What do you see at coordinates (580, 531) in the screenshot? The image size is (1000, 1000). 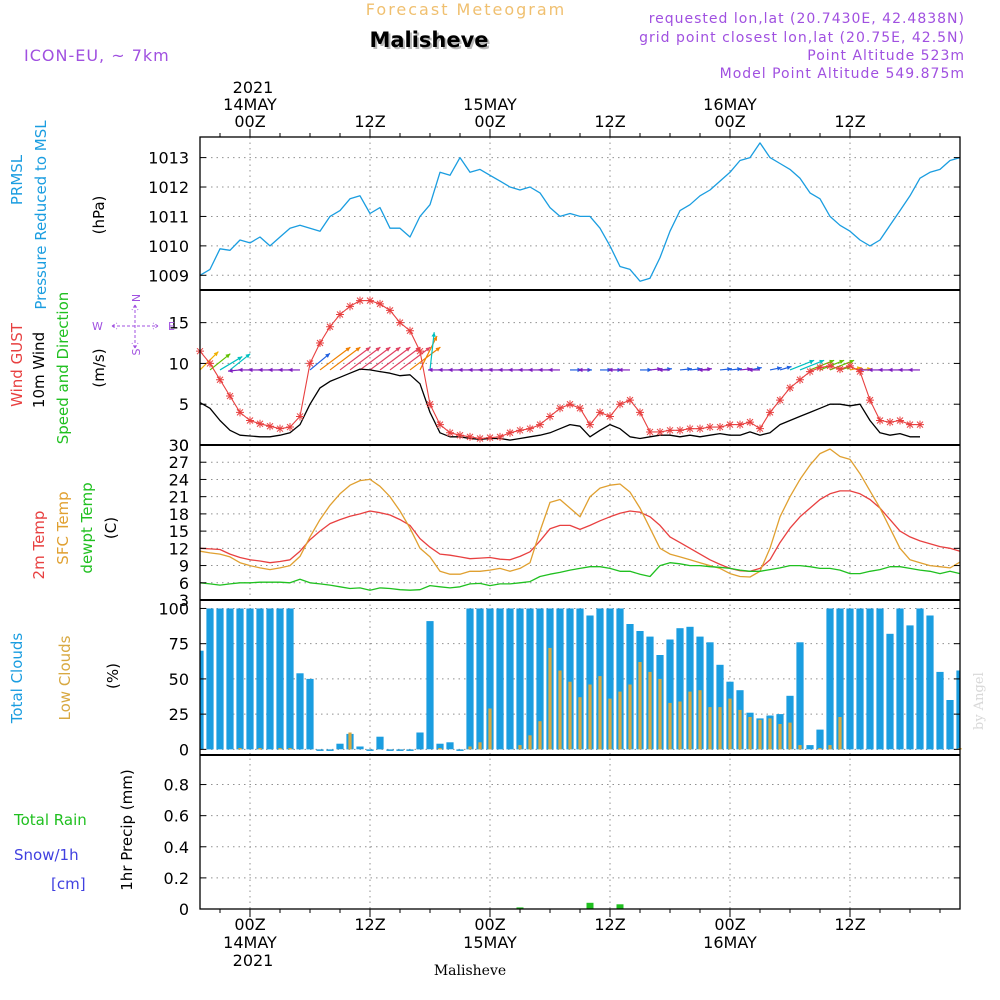 I see `temp-line-2m` at bounding box center [580, 531].